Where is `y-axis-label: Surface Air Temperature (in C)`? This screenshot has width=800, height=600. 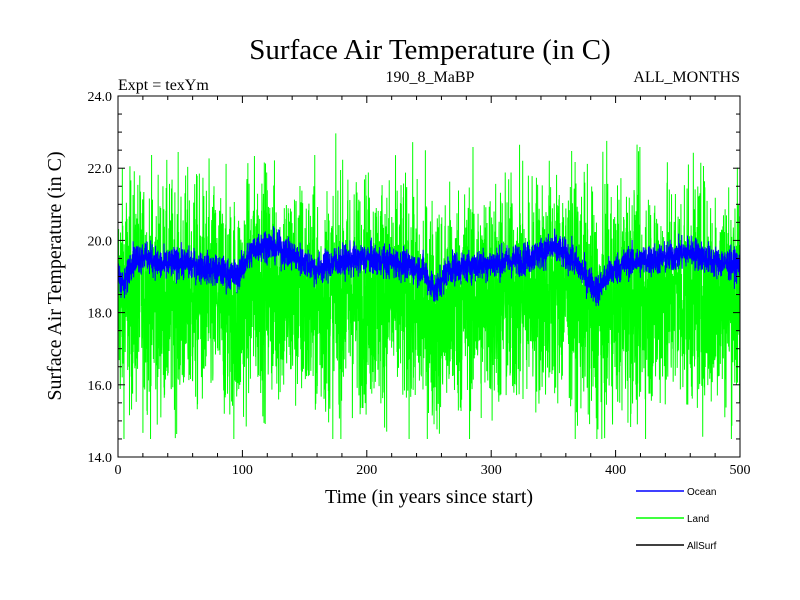 y-axis-label: Surface Air Temperature (in C) is located at coordinates (55, 275).